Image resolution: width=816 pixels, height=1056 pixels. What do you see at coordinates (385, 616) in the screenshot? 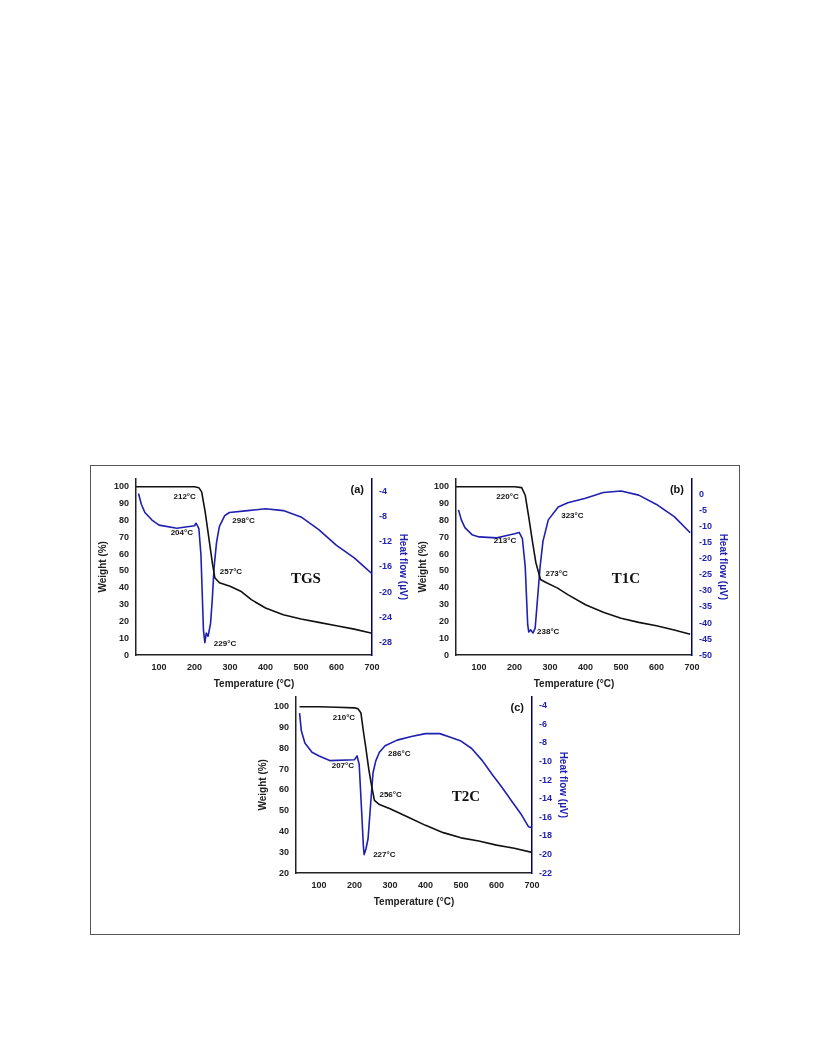
I see `y2-tick-label: -24` at bounding box center [385, 616].